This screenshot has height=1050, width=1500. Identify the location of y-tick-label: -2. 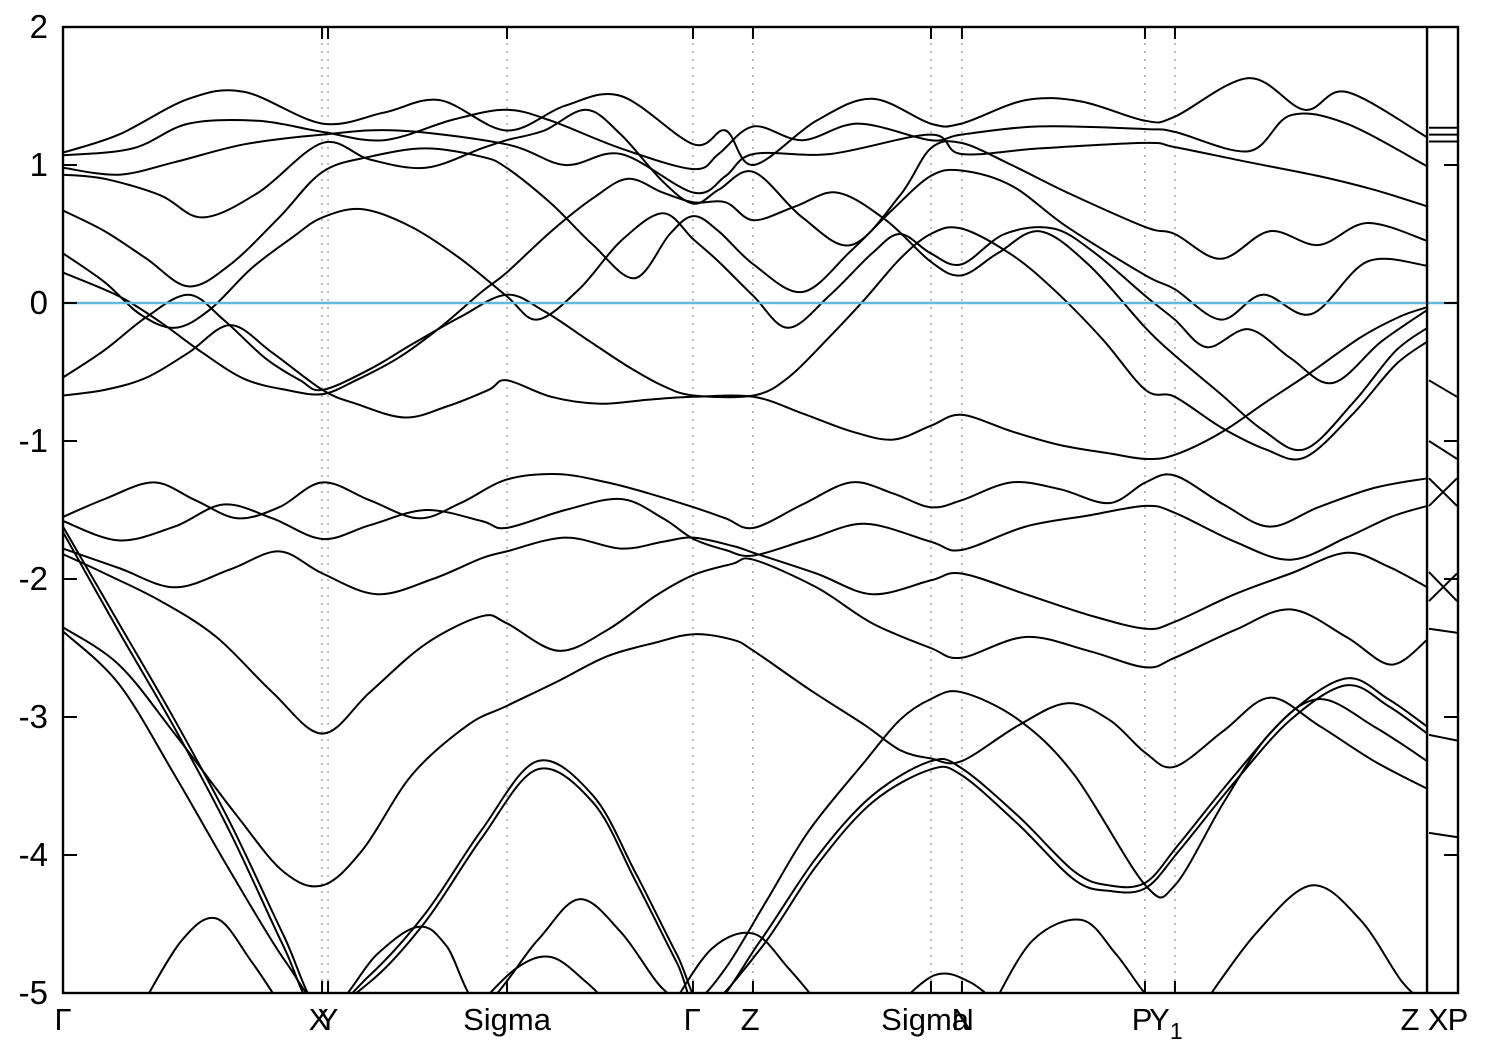
(33, 578).